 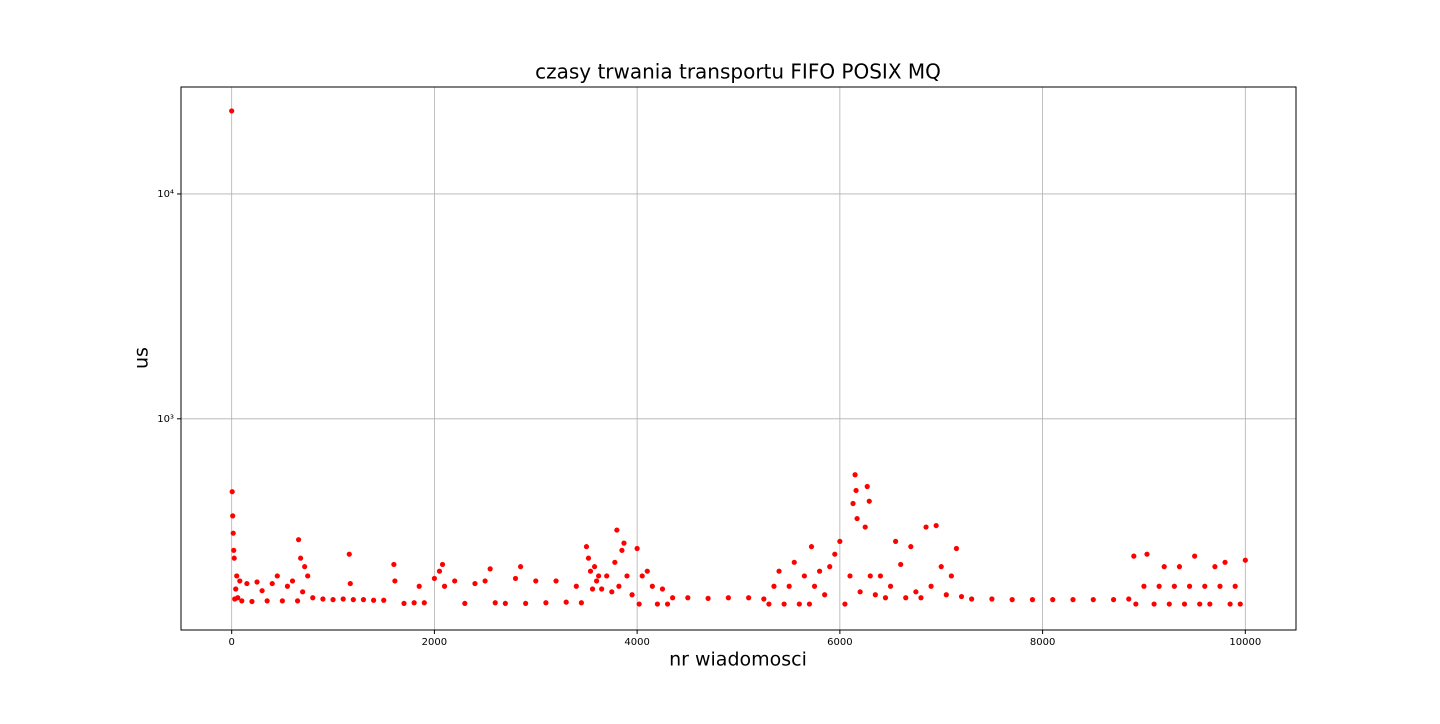 I want to click on x-tick-label: 0, so click(x=231, y=642).